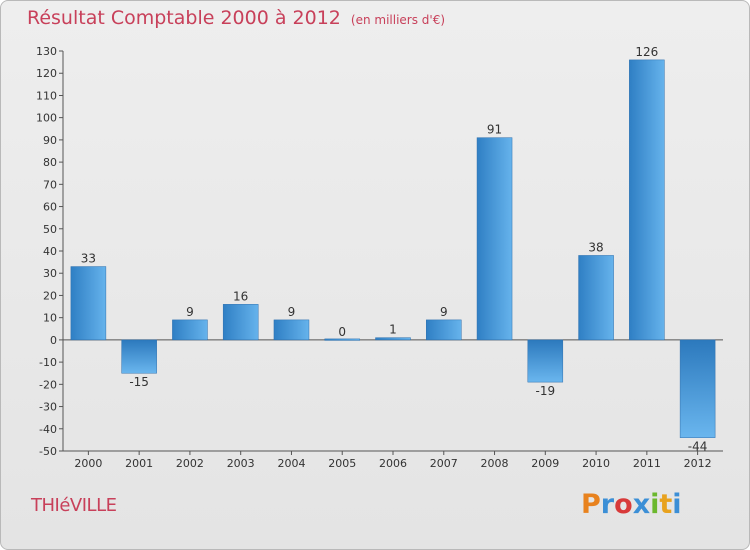 The width and height of the screenshot is (750, 550). What do you see at coordinates (342, 463) in the screenshot?
I see `x-tick-label: 2005` at bounding box center [342, 463].